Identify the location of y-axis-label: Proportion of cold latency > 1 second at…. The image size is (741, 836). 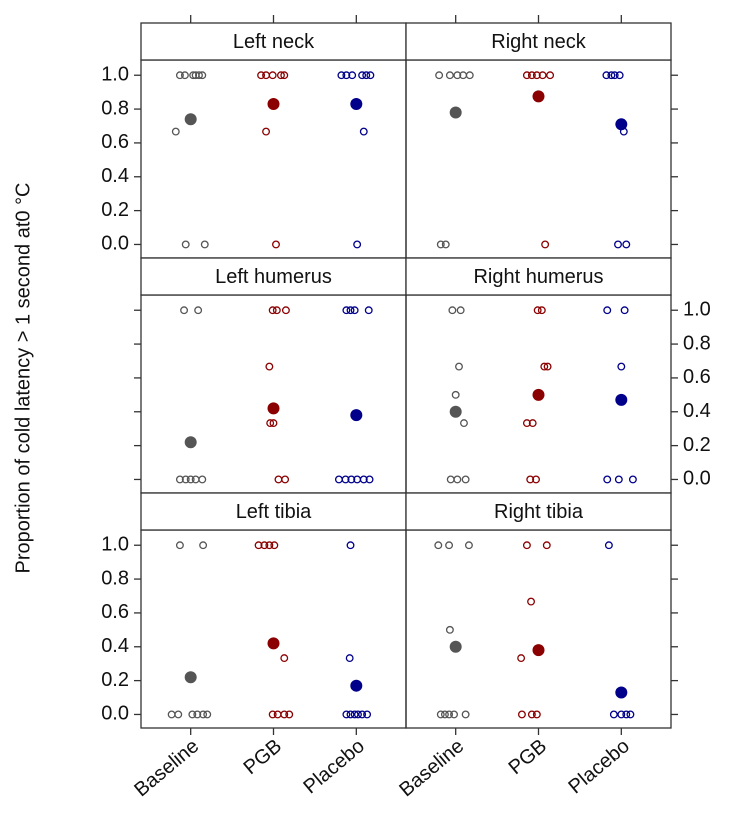
(23, 377).